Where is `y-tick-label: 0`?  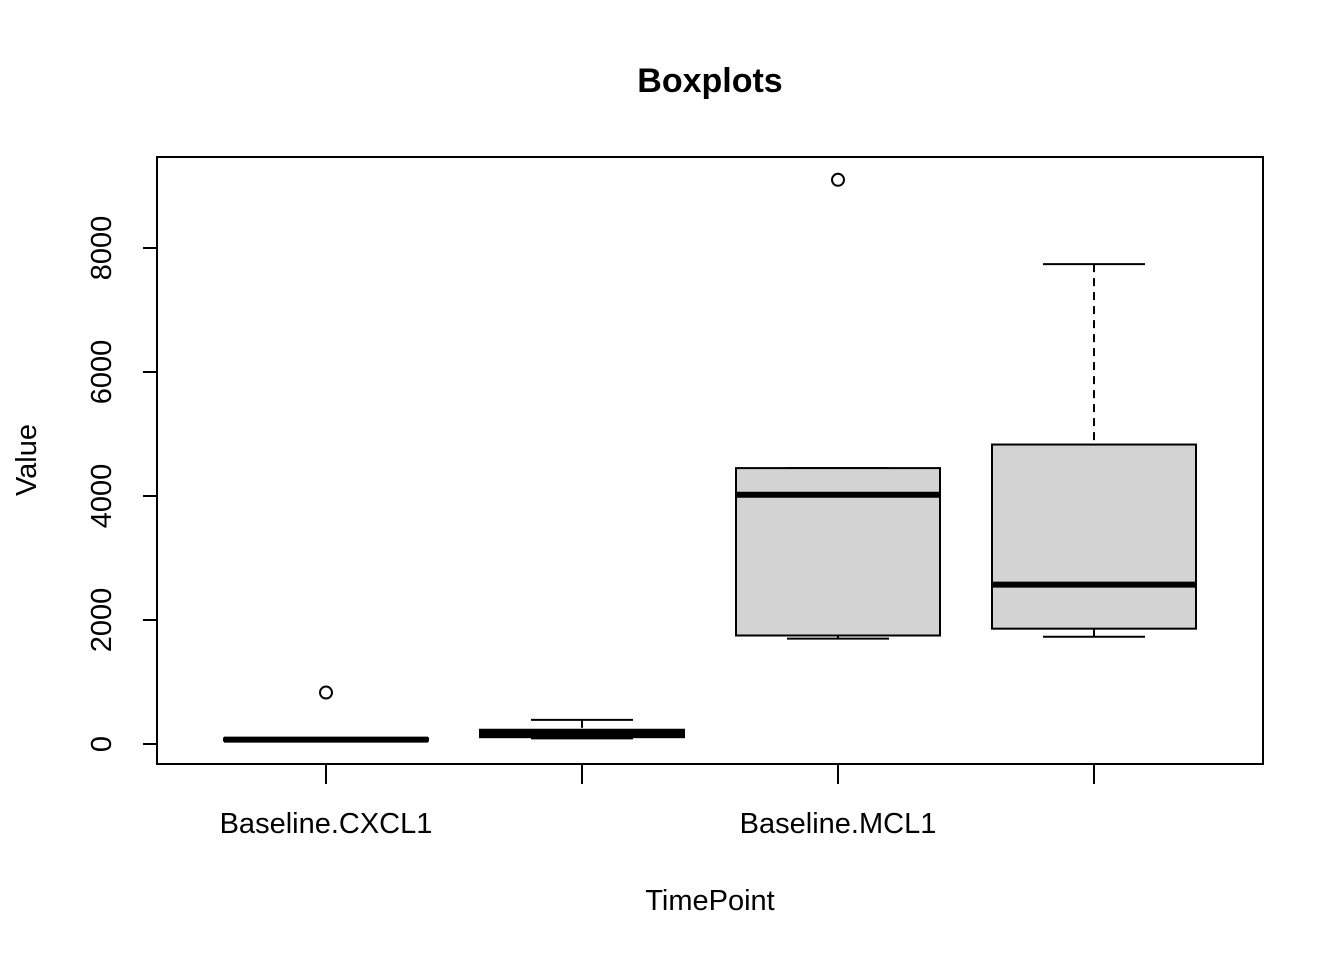
y-tick-label: 0 is located at coordinates (102, 744).